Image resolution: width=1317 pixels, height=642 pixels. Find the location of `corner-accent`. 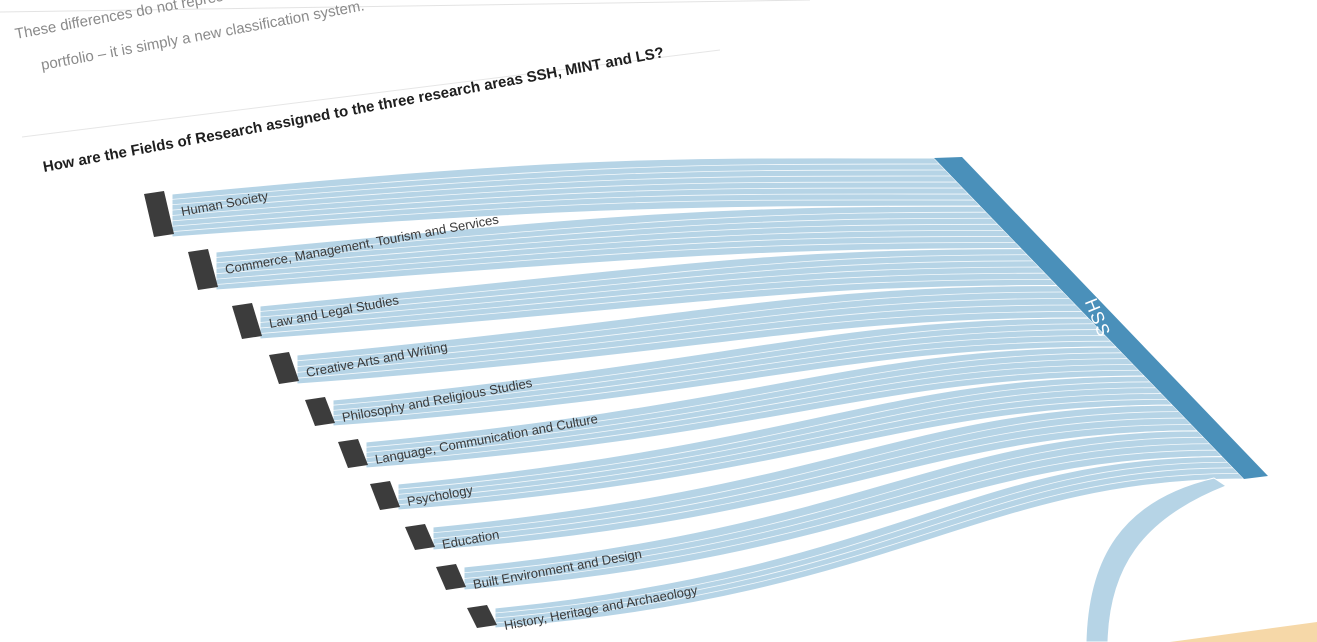

corner-accent is located at coordinates (1243, 632).